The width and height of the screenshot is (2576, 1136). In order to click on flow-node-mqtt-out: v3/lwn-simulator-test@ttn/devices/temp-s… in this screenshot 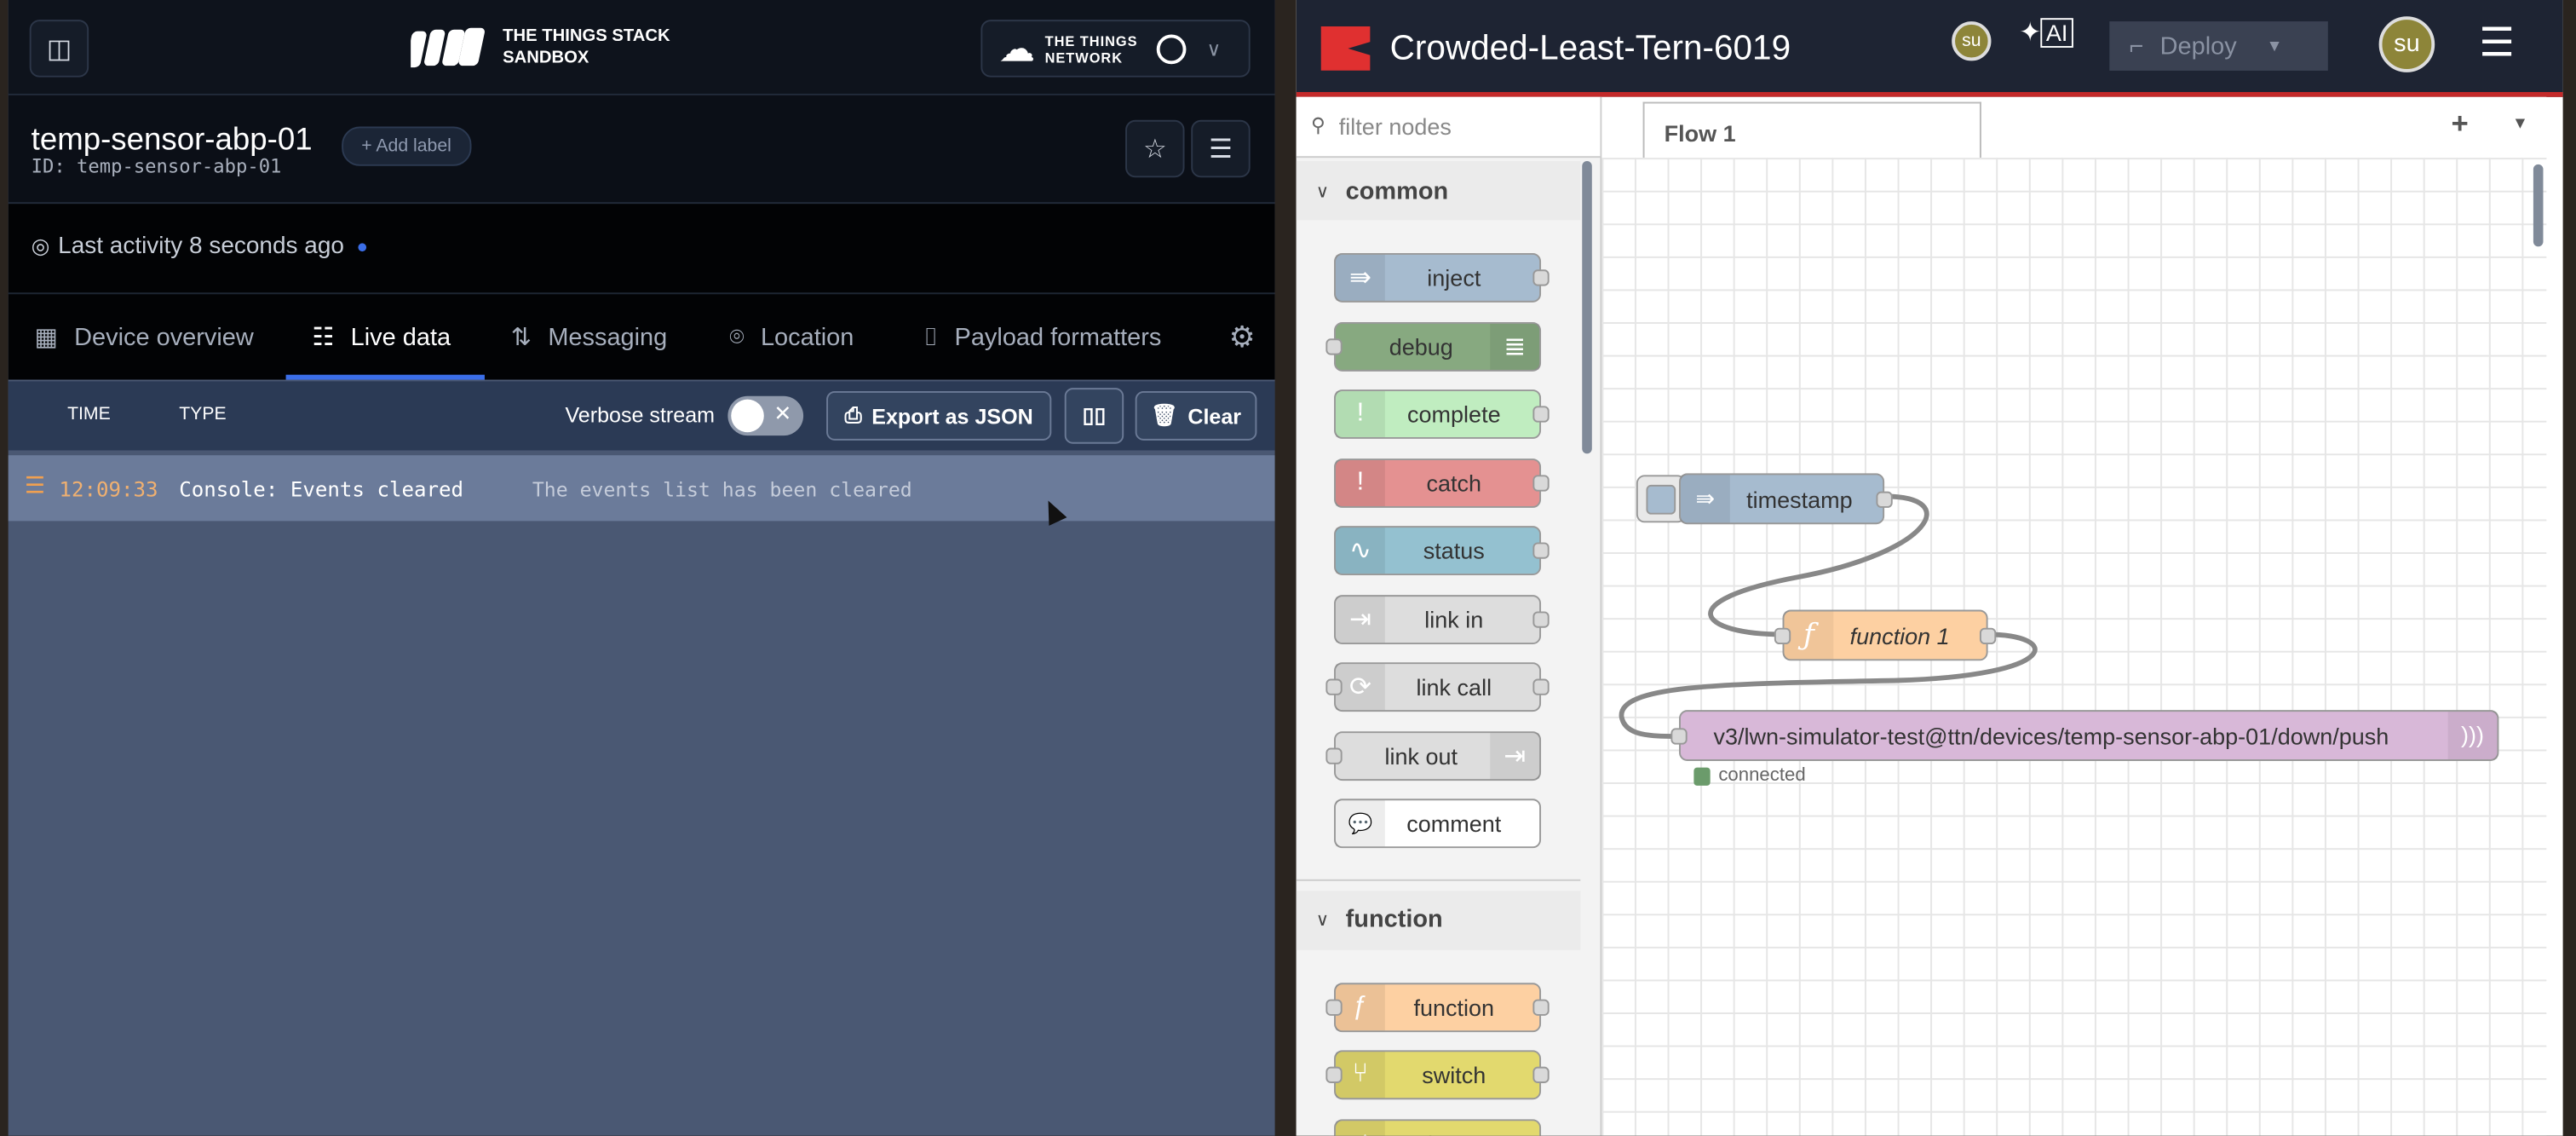, I will do `click(2084, 735)`.